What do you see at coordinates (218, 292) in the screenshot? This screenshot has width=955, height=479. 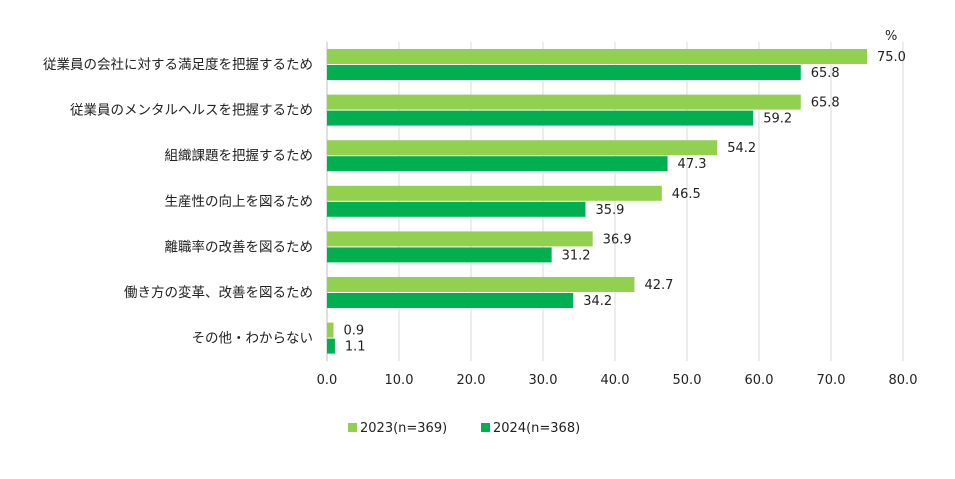 I see `category-label: 働き方の変革、改善を図るため` at bounding box center [218, 292].